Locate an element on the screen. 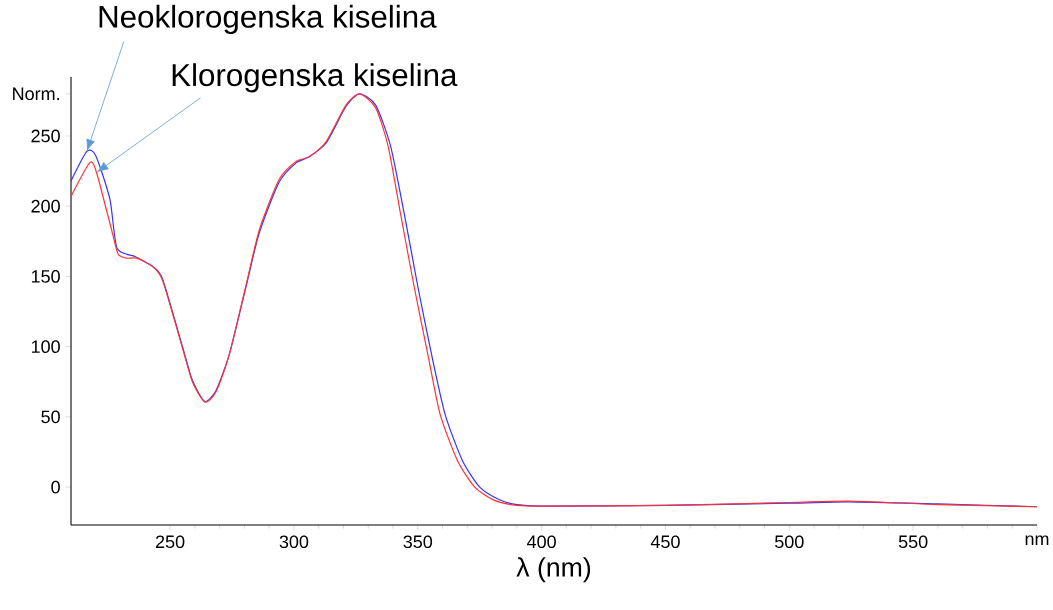  annotation: Klorogenska kiselina is located at coordinates (315, 78).